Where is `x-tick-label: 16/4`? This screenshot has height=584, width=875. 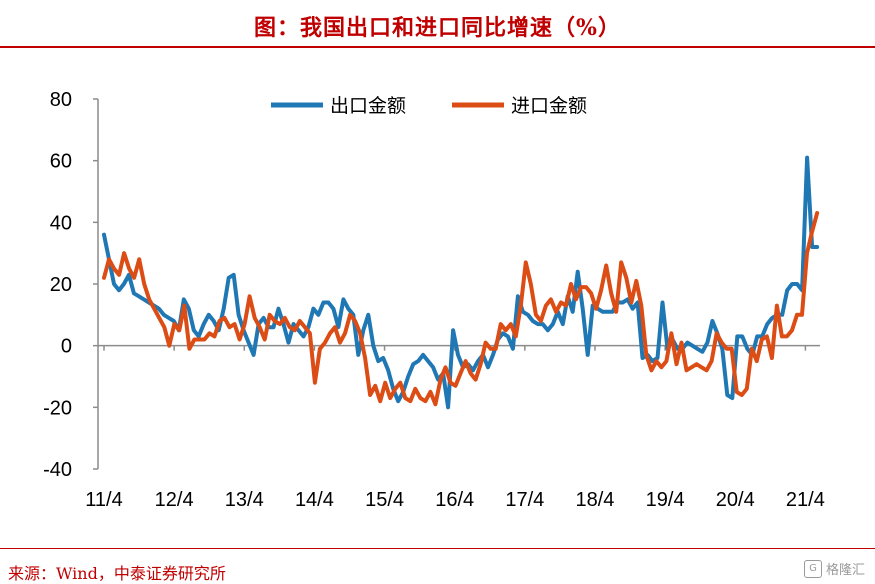 x-tick-label: 16/4 is located at coordinates (454, 500).